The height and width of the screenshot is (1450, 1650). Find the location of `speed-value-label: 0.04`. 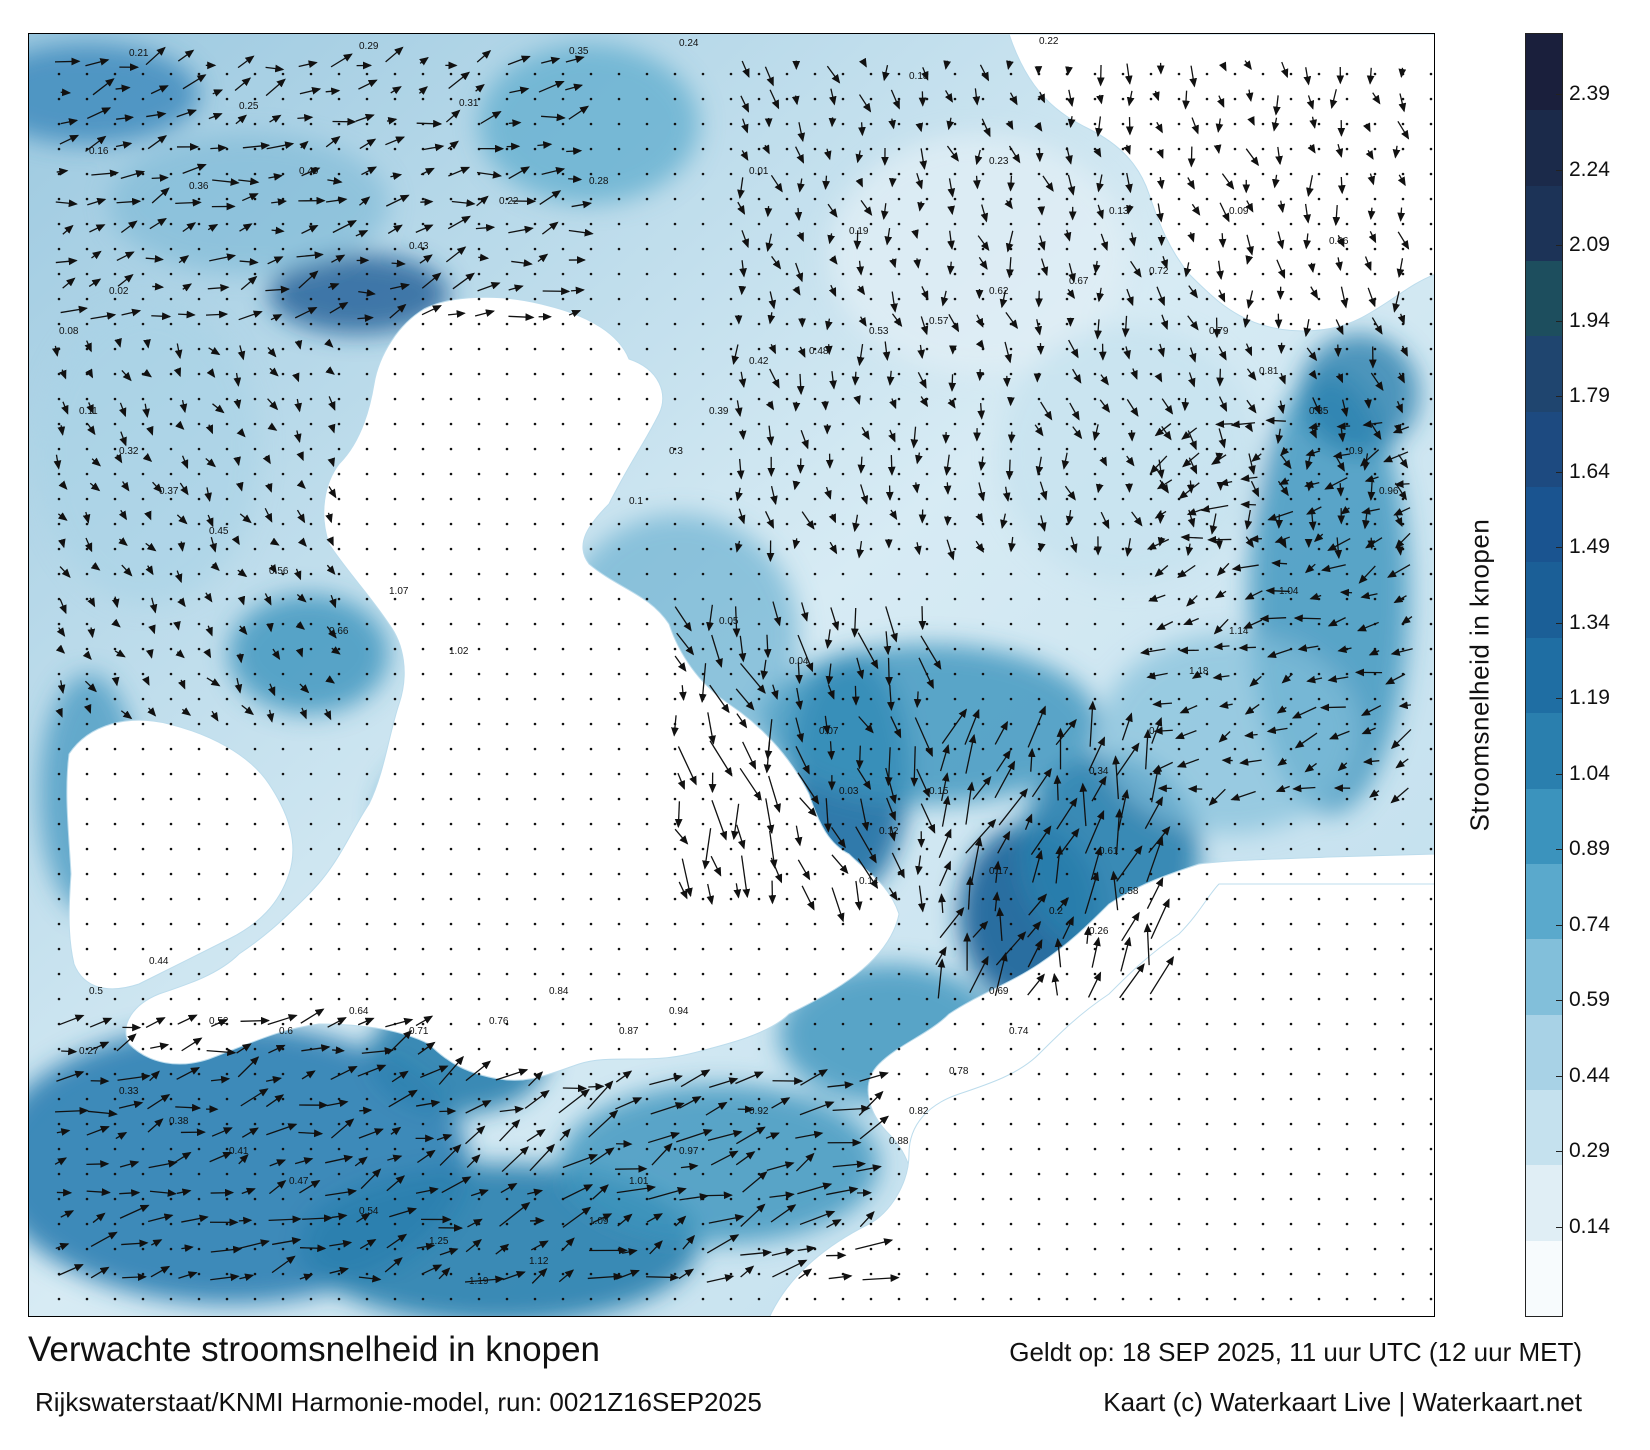

speed-value-label: 0.04 is located at coordinates (799, 661).